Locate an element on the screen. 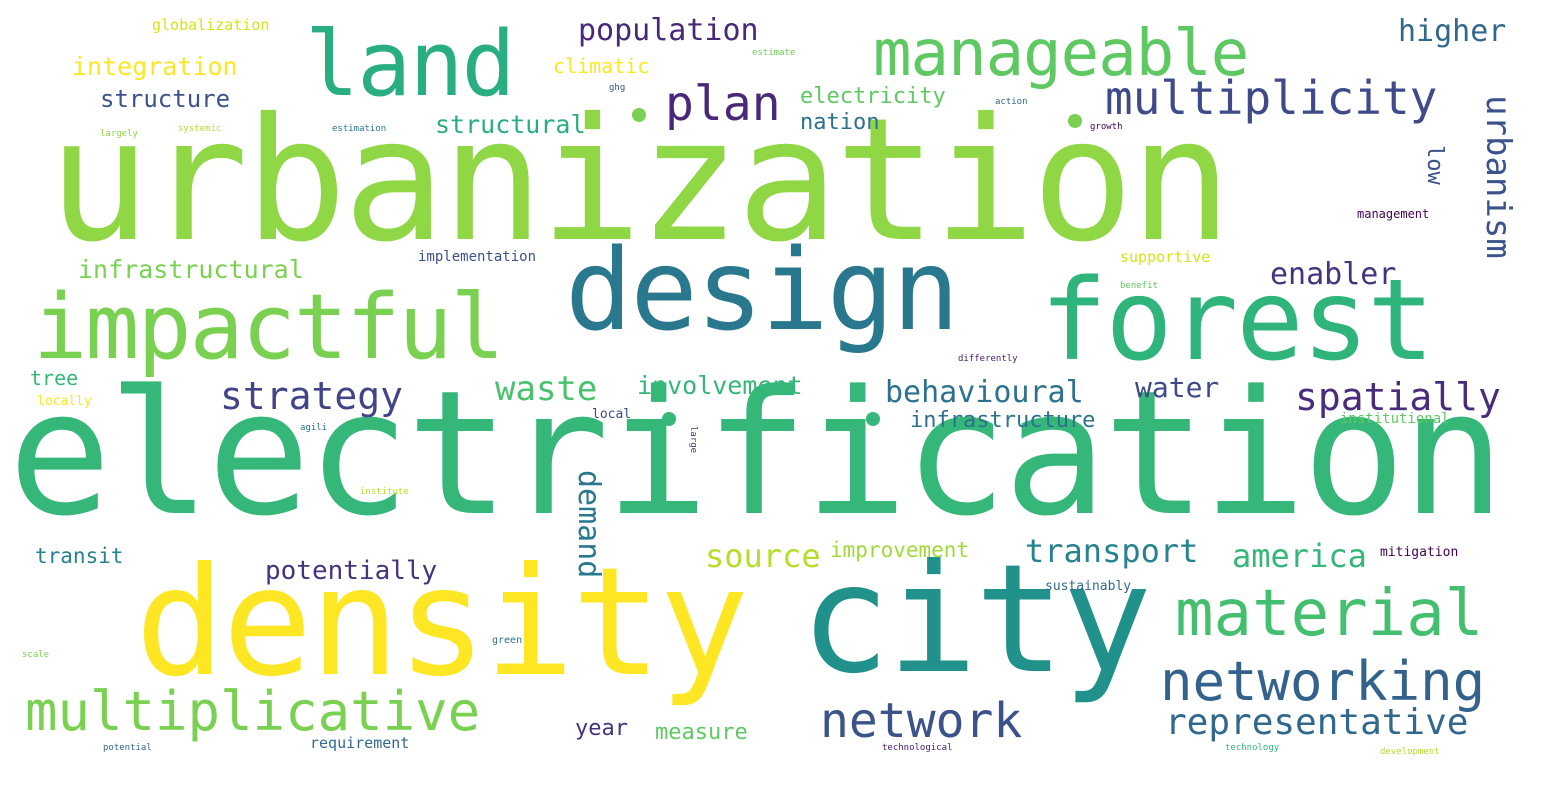 This screenshot has height=785, width=1541. word: estimate is located at coordinates (774, 53).